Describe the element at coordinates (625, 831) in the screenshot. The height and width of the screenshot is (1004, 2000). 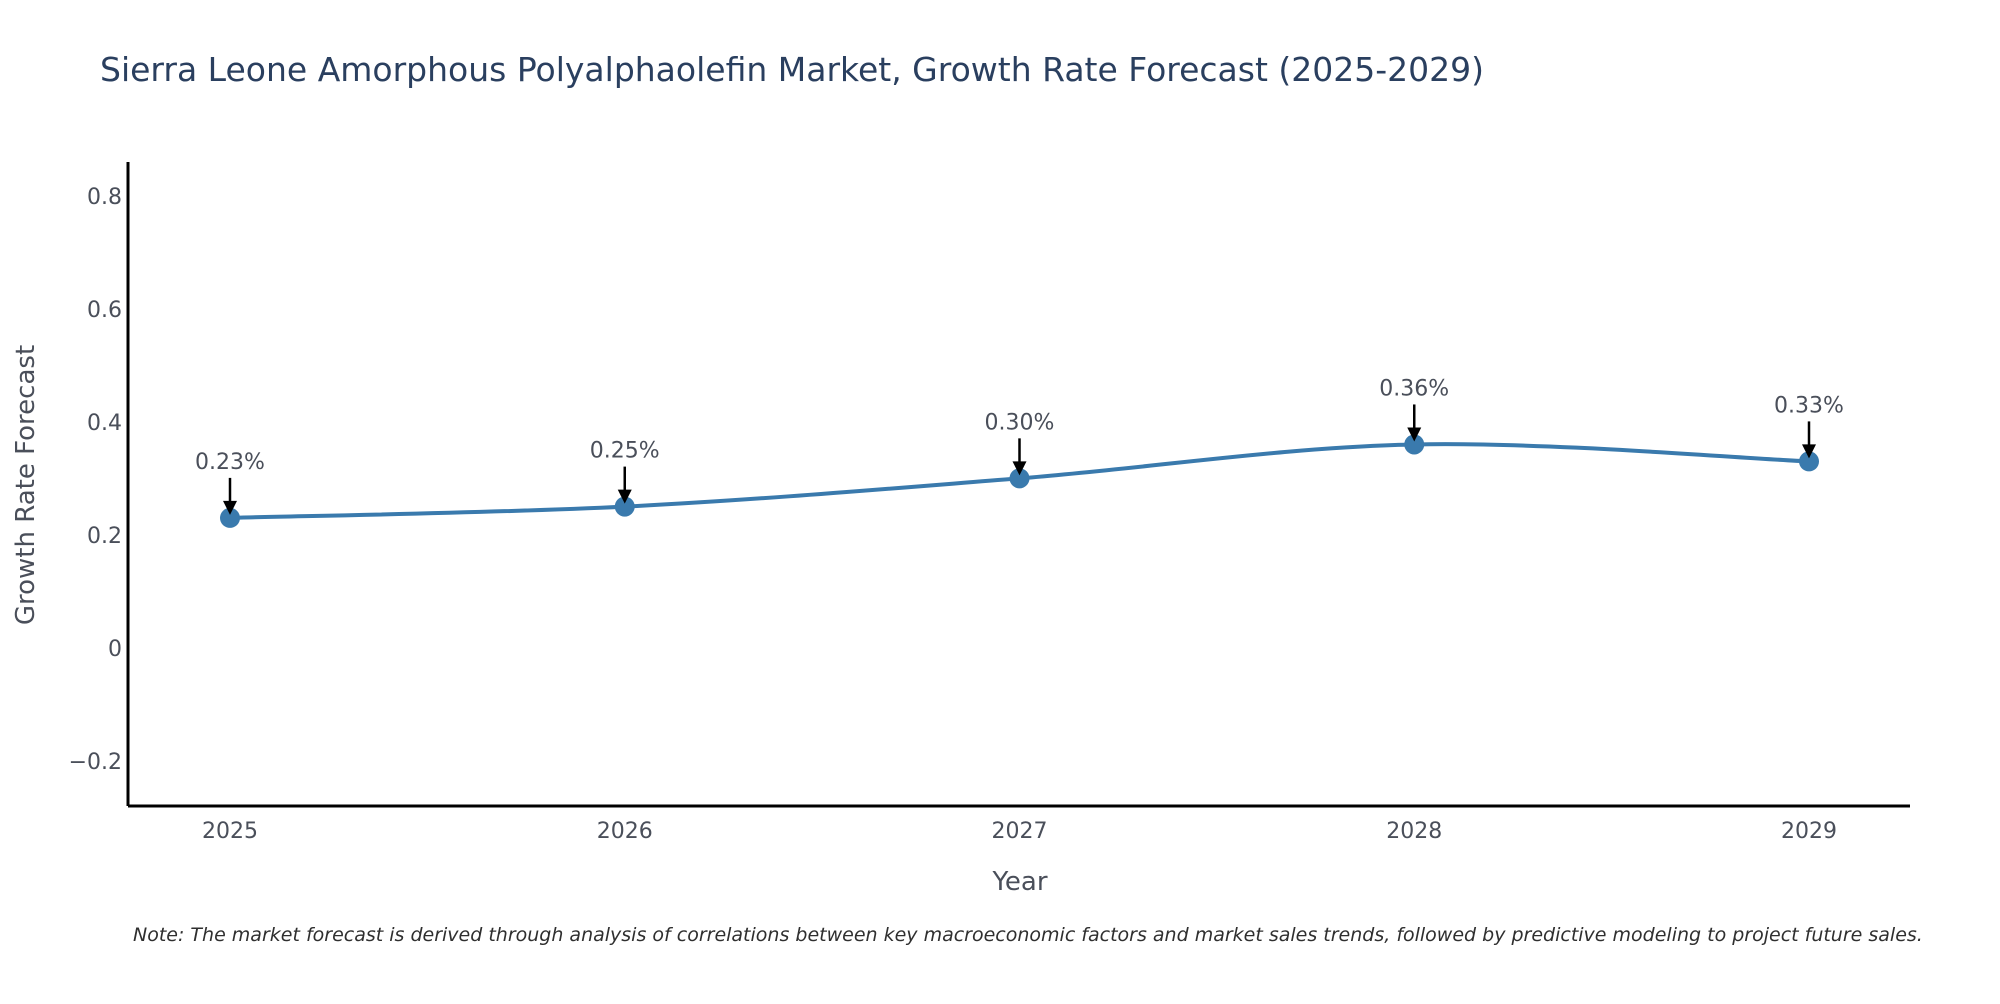
I see `x-tick-label: 2026` at that location.